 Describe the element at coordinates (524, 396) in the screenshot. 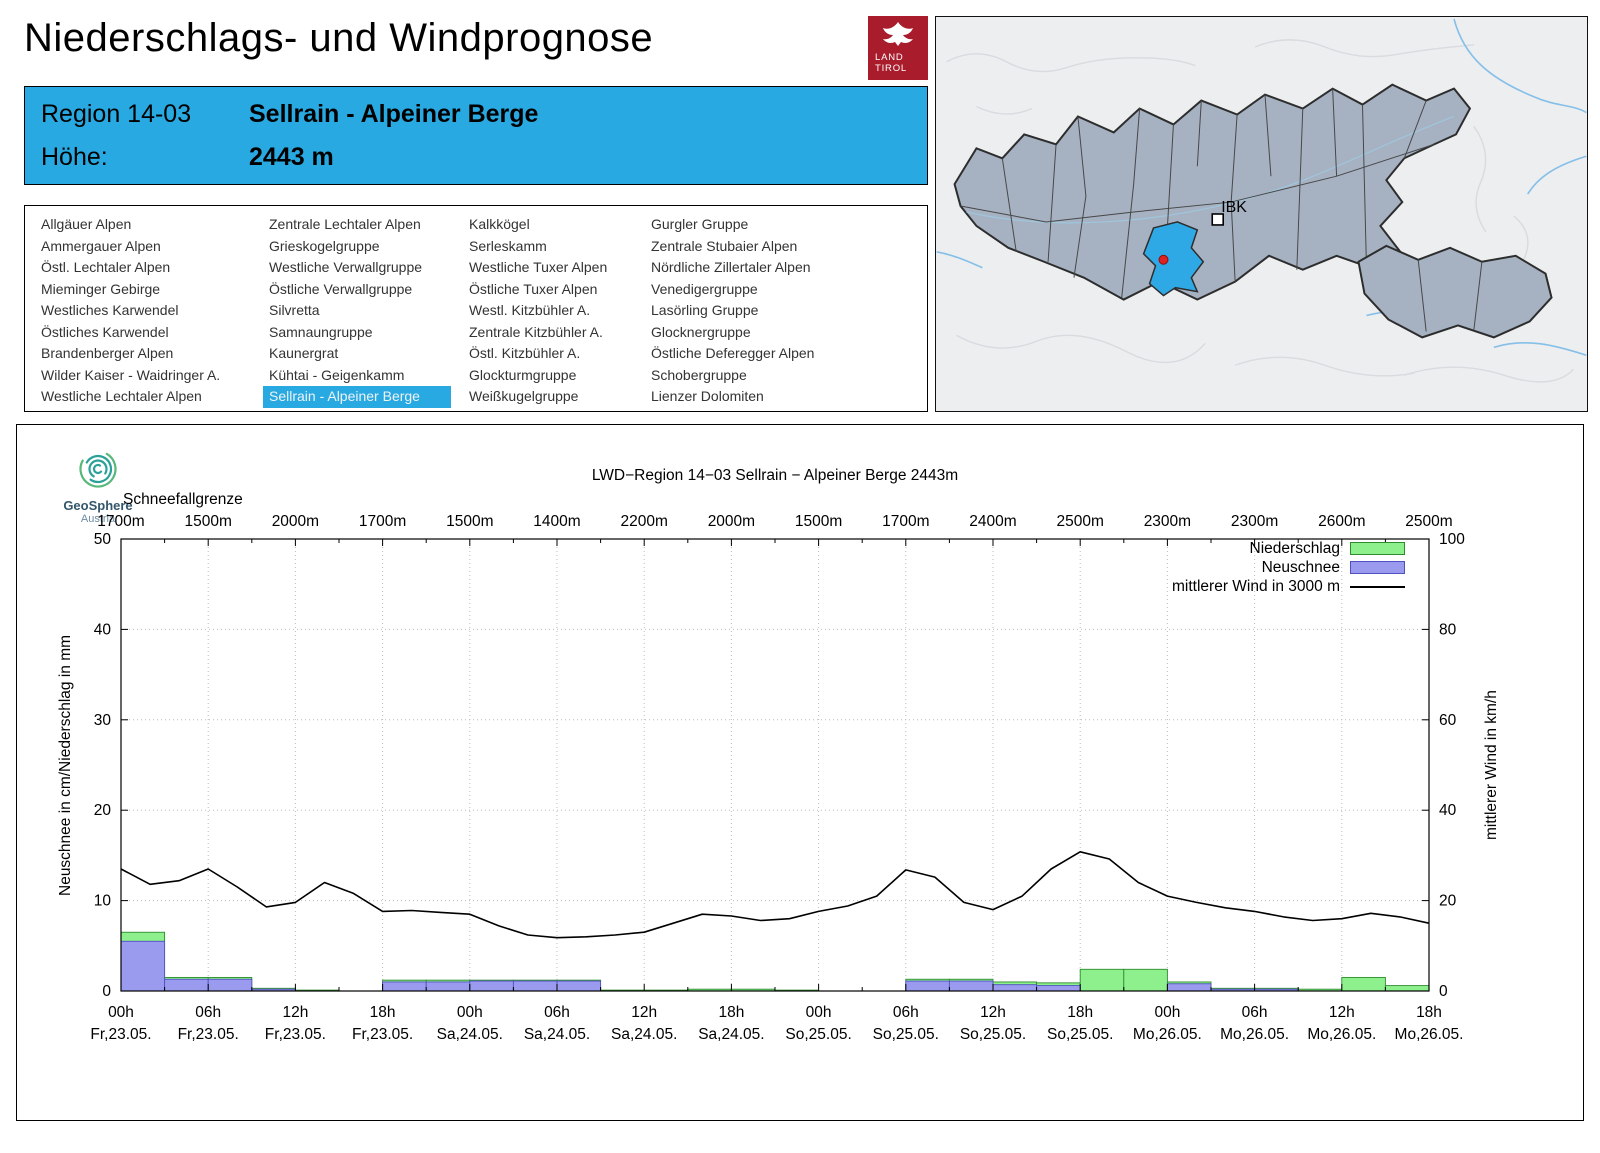

I see `region-list-item: Weißkugelgruppe` at that location.